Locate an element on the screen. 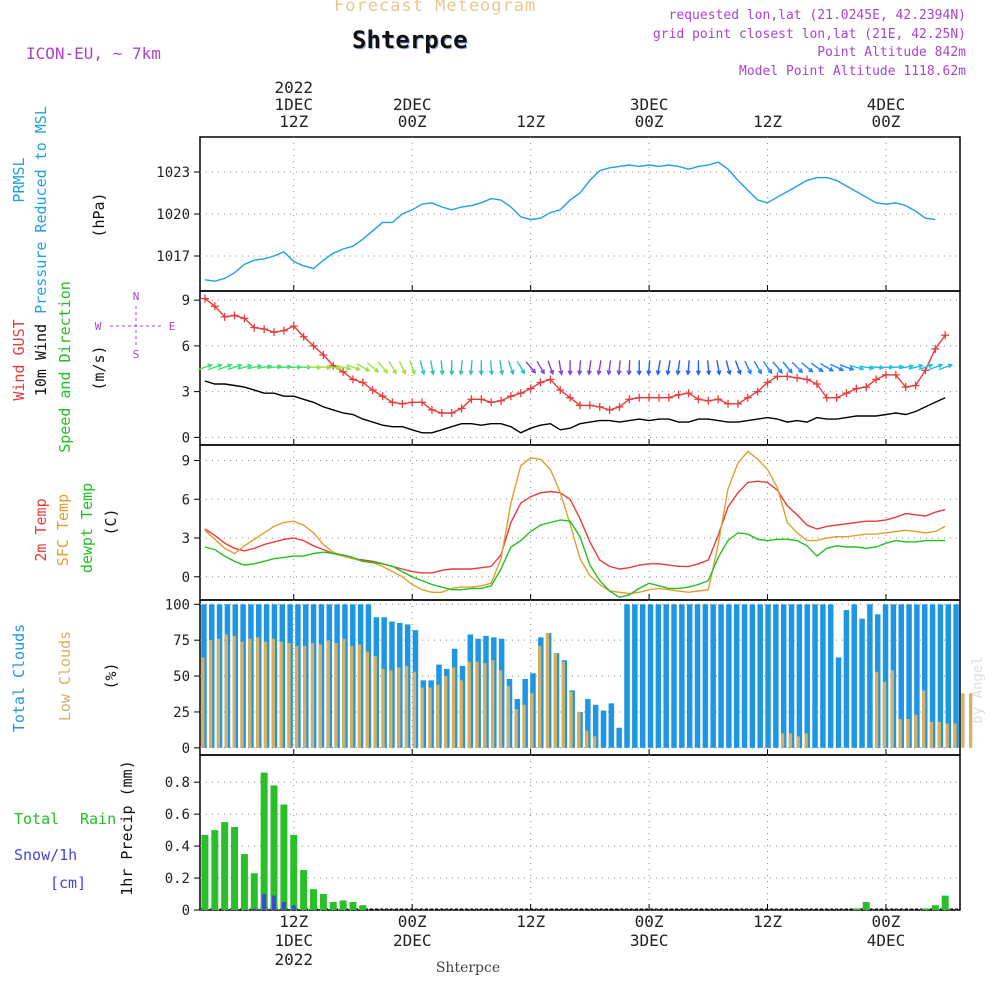  bottom-time-label: 2022 is located at coordinates (293, 959).